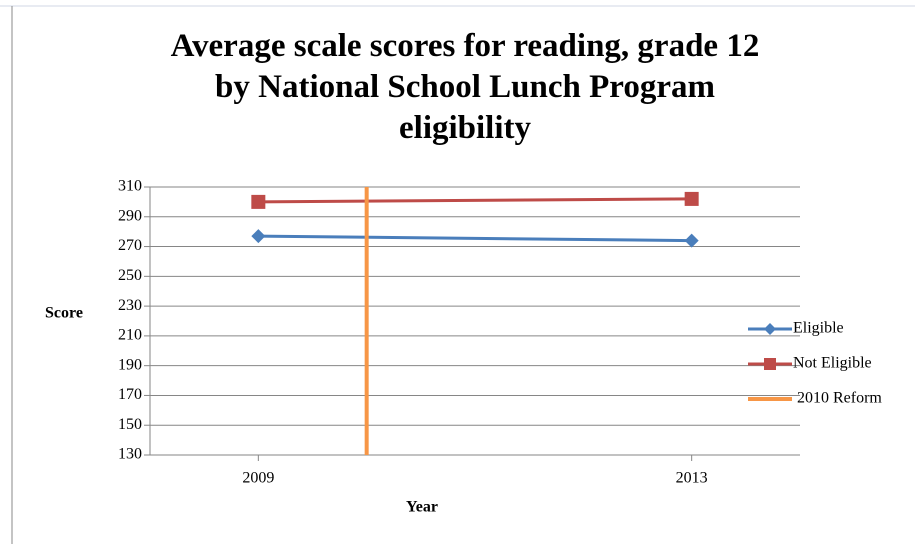 This screenshot has width=915, height=544. I want to click on y-tick-label: 190, so click(130, 364).